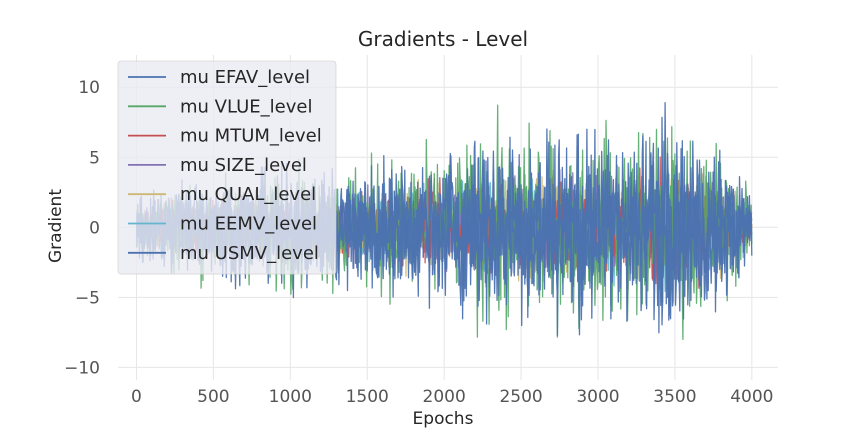  I want to click on x-tick-label: 3000, so click(597, 397).